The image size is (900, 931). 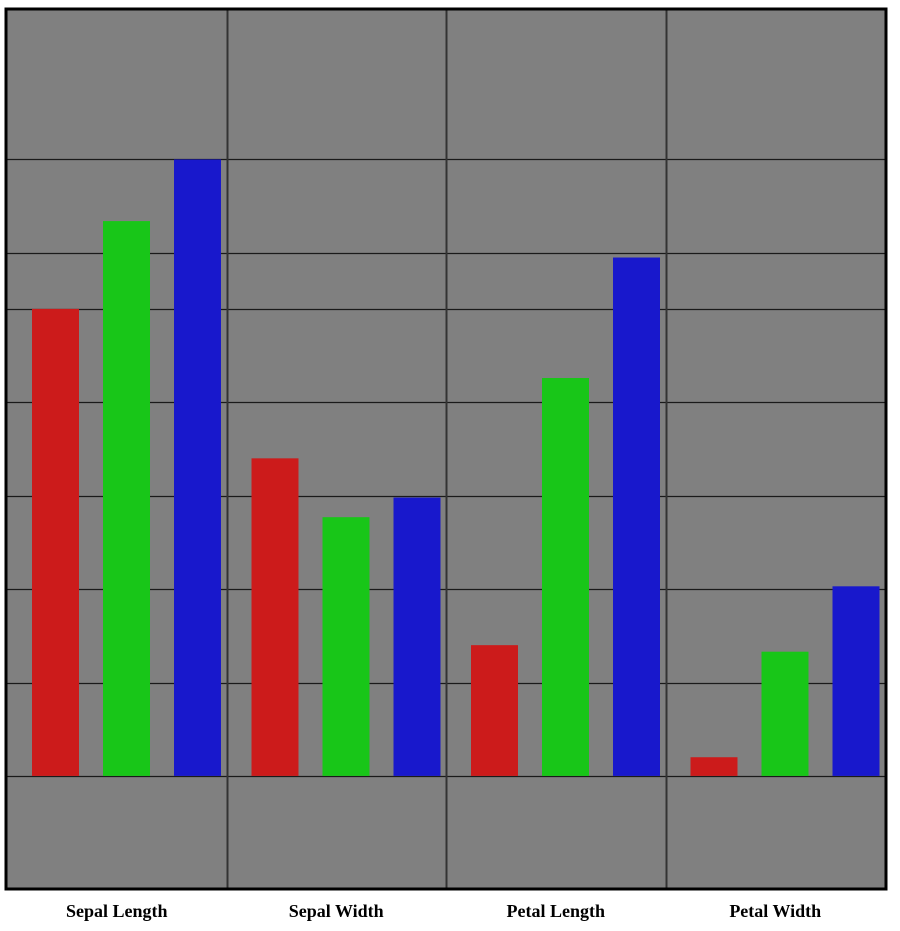 What do you see at coordinates (117, 911) in the screenshot?
I see `category-label-sepal-length: Sepal Length` at bounding box center [117, 911].